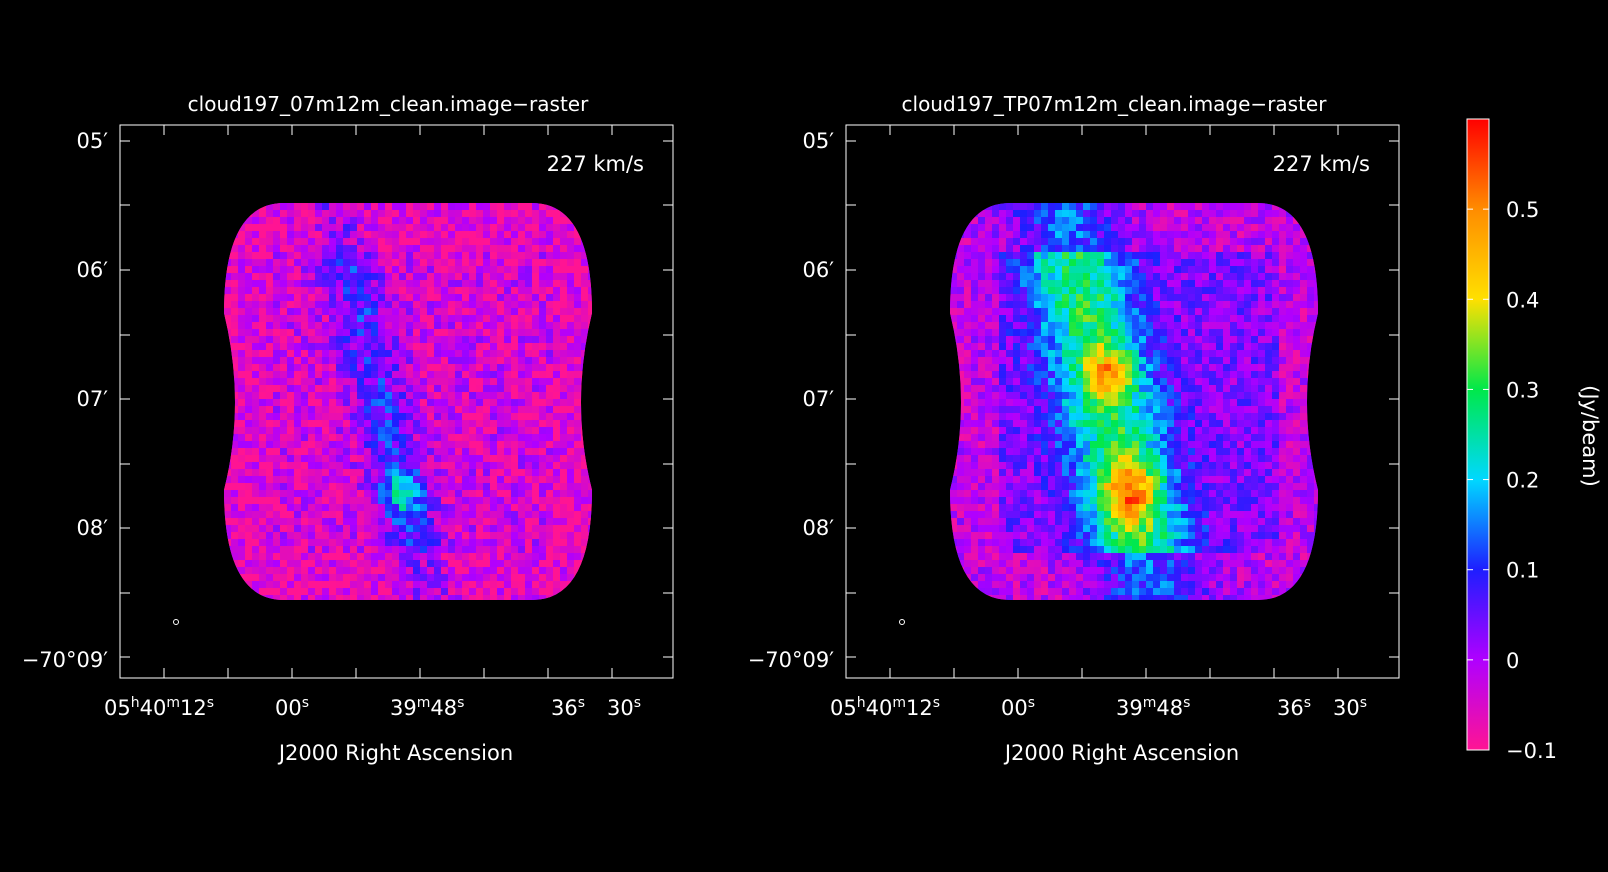  Describe the element at coordinates (1522, 210) in the screenshot. I see `colorbar-tick-label: 0.5` at that location.